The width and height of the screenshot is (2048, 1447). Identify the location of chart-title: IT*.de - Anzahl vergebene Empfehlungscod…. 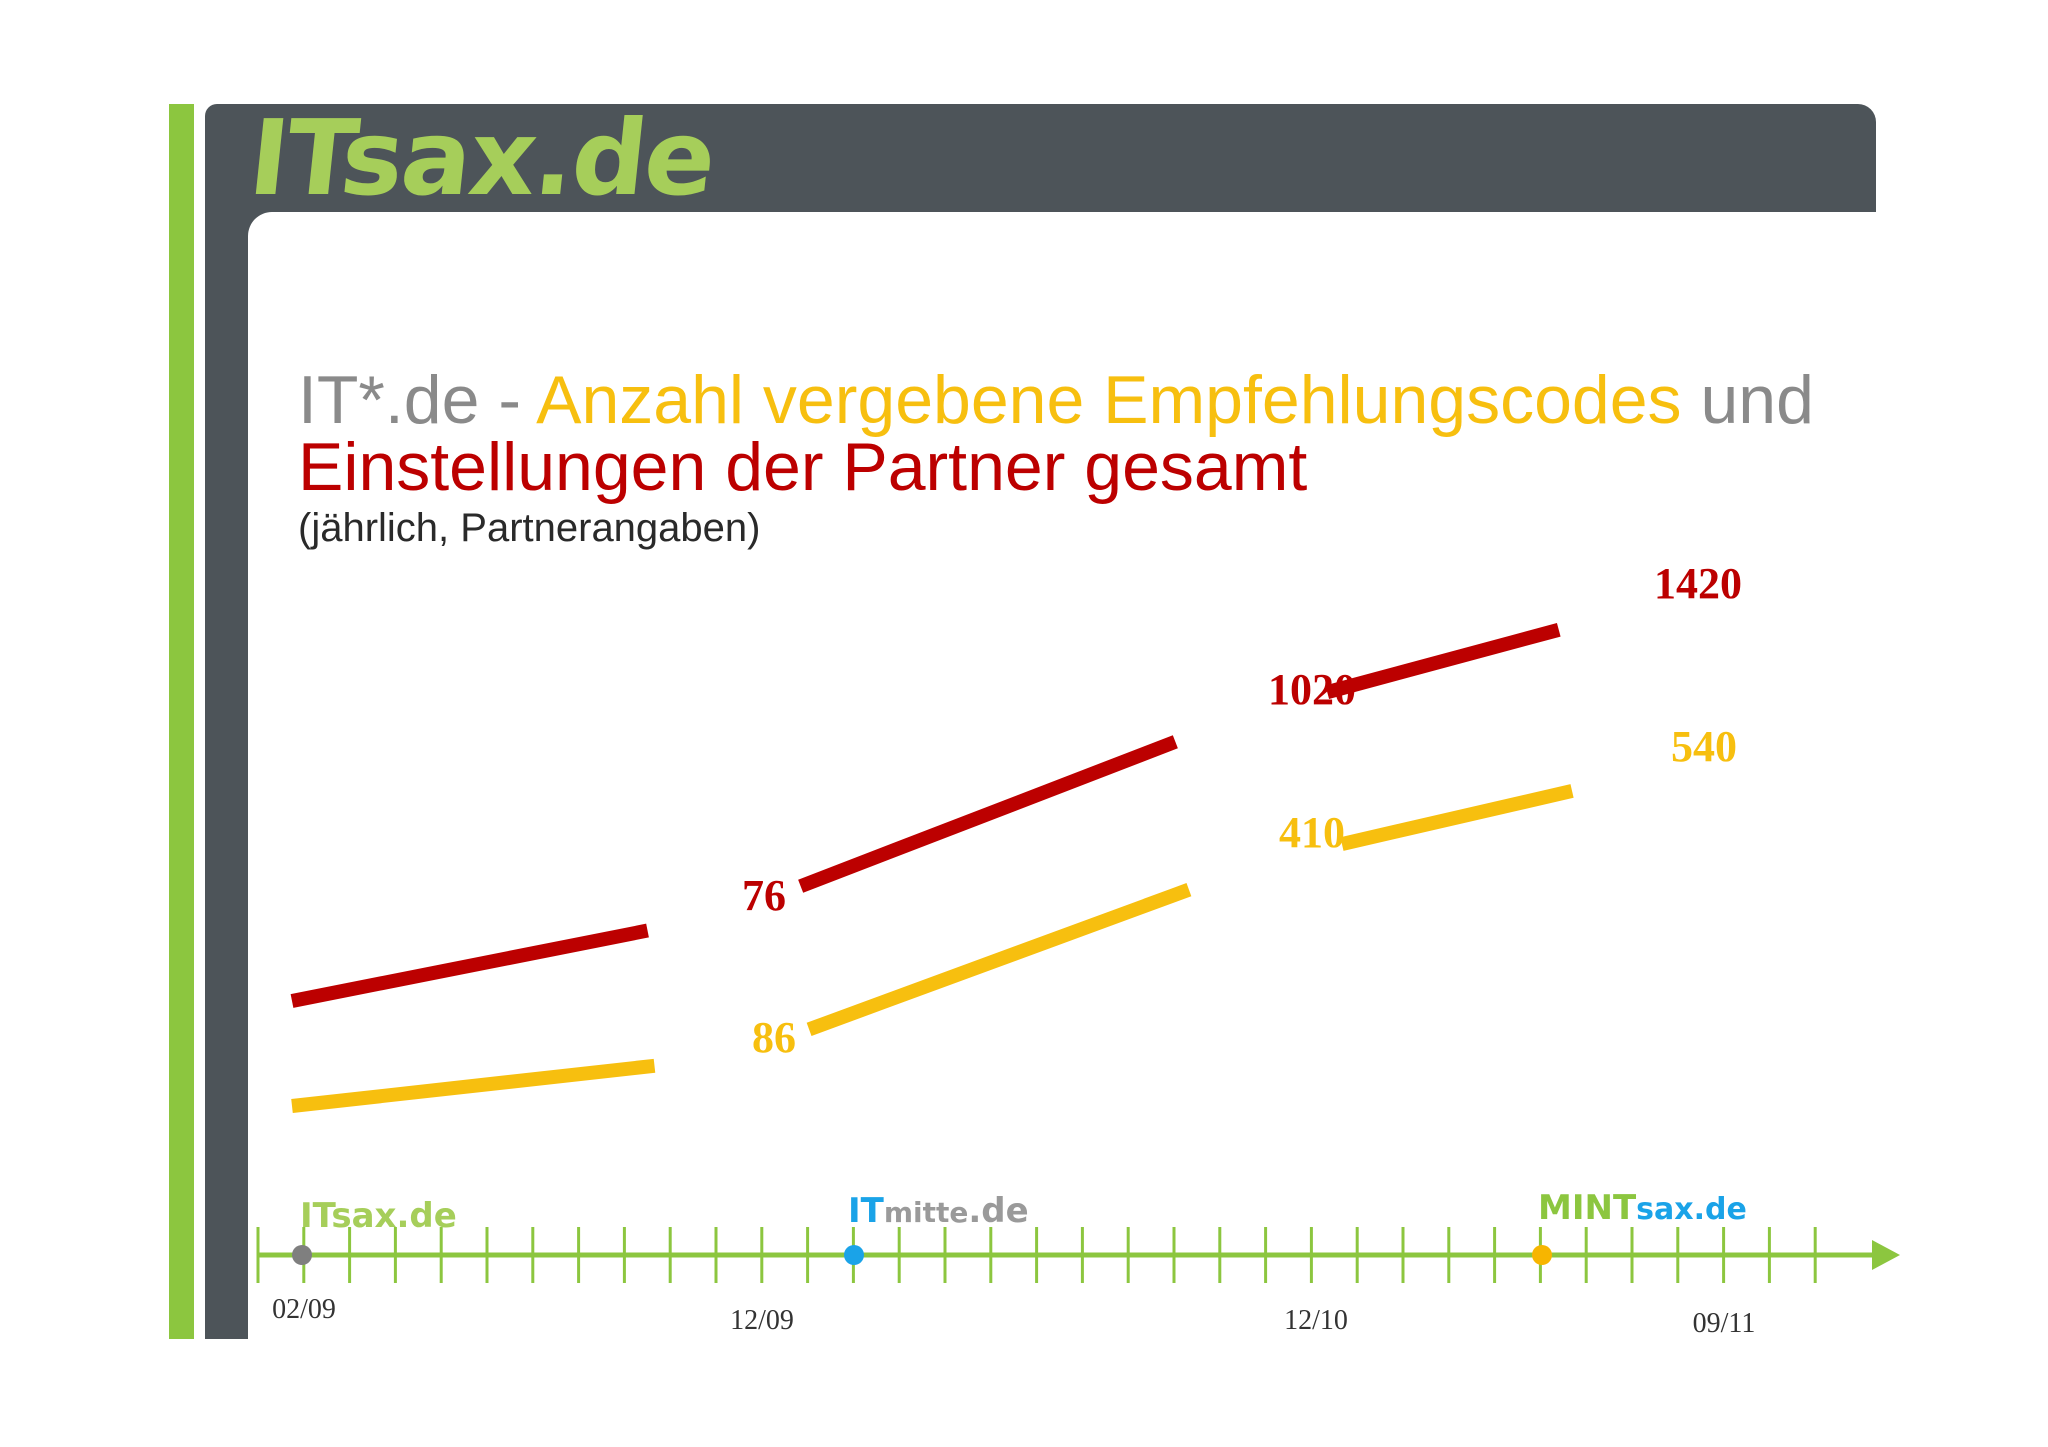
(1118, 400).